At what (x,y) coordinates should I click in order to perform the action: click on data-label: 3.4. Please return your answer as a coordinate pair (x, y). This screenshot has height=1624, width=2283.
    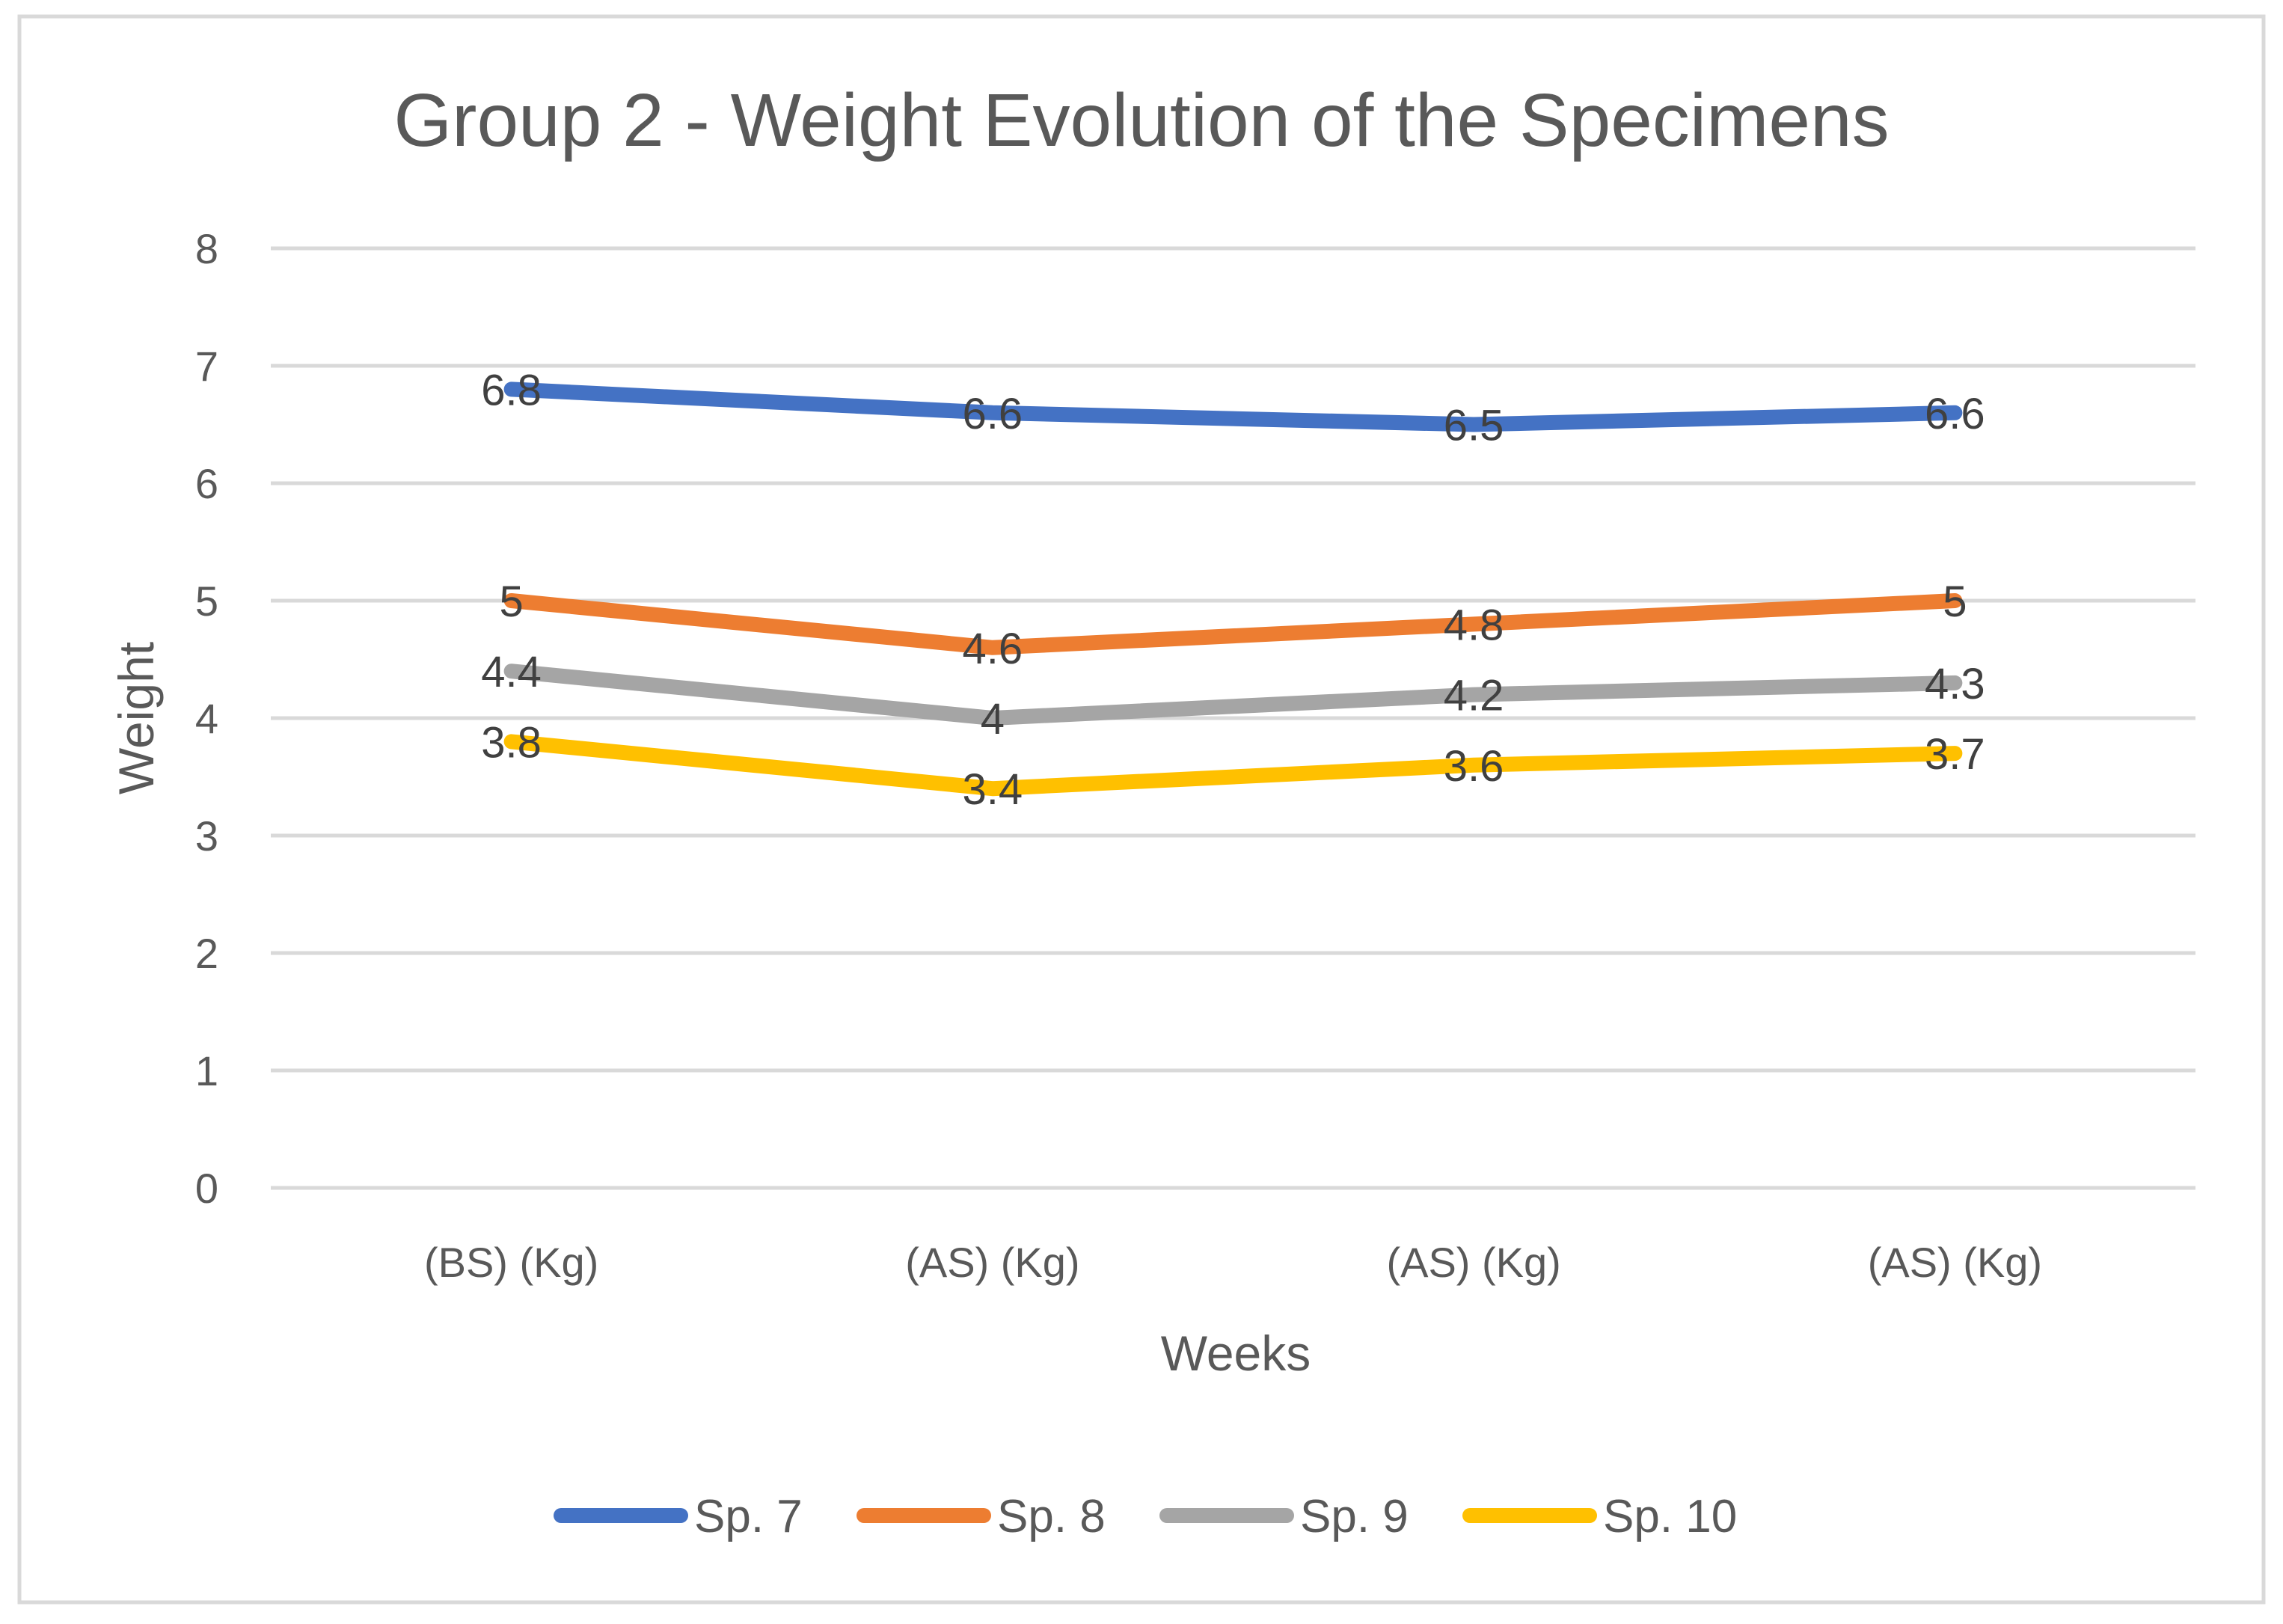
    Looking at the image, I should click on (993, 789).